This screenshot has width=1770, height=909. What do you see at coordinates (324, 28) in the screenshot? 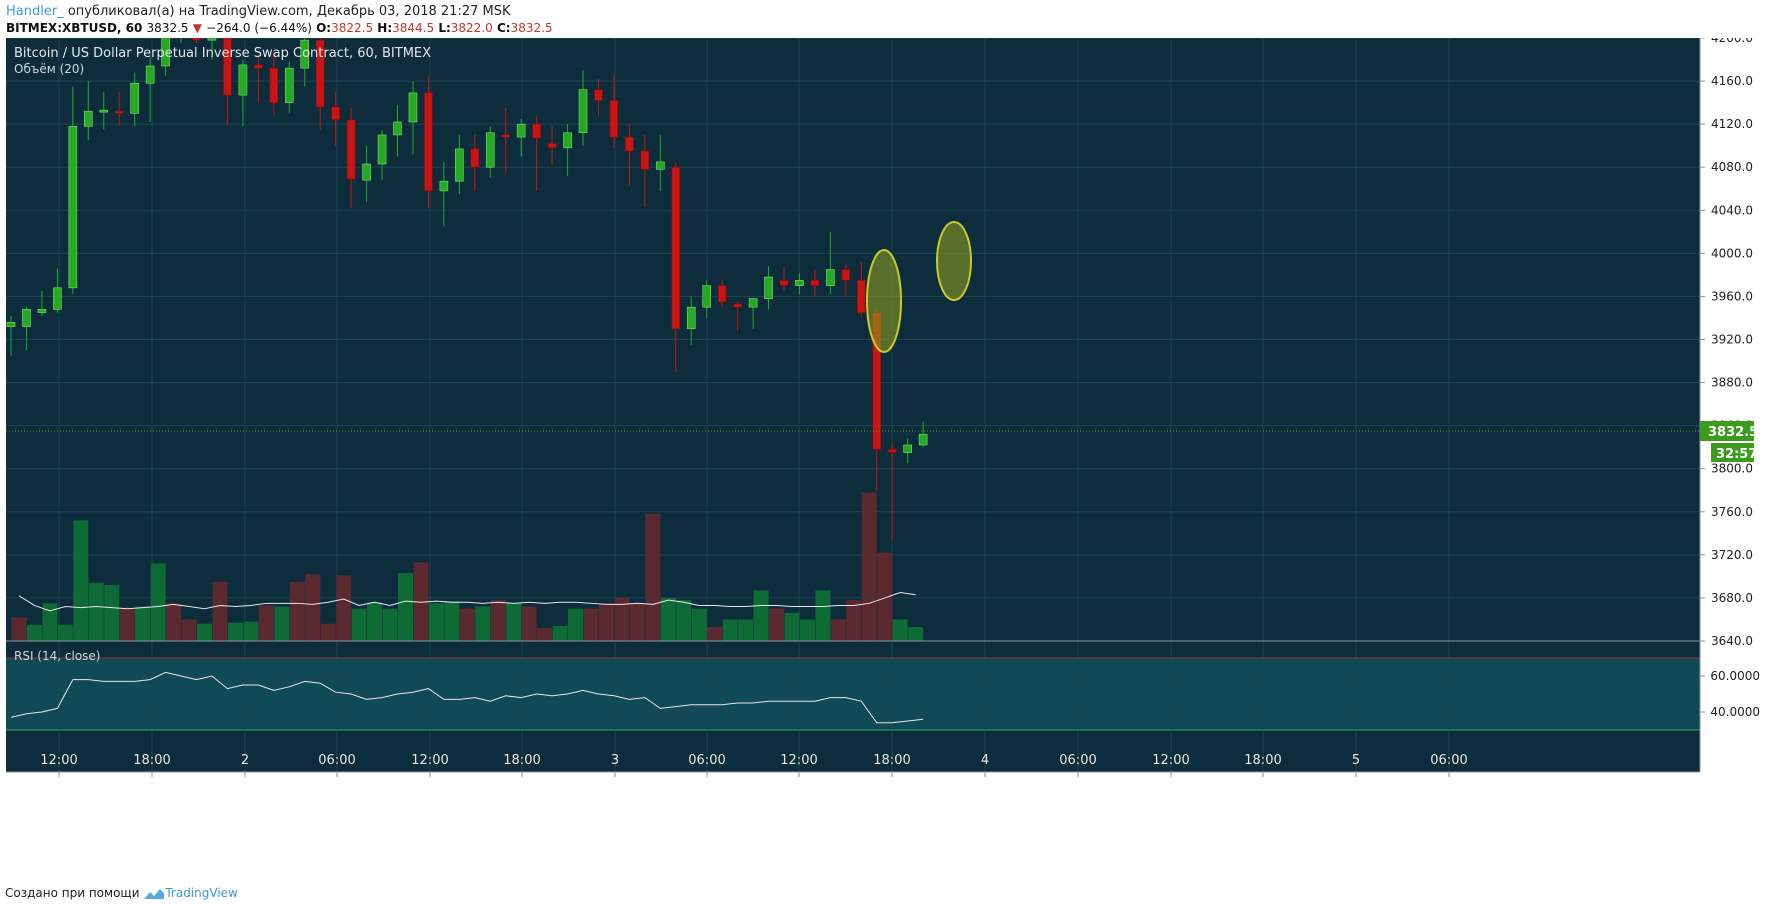
I see `open-label: O:` at bounding box center [324, 28].